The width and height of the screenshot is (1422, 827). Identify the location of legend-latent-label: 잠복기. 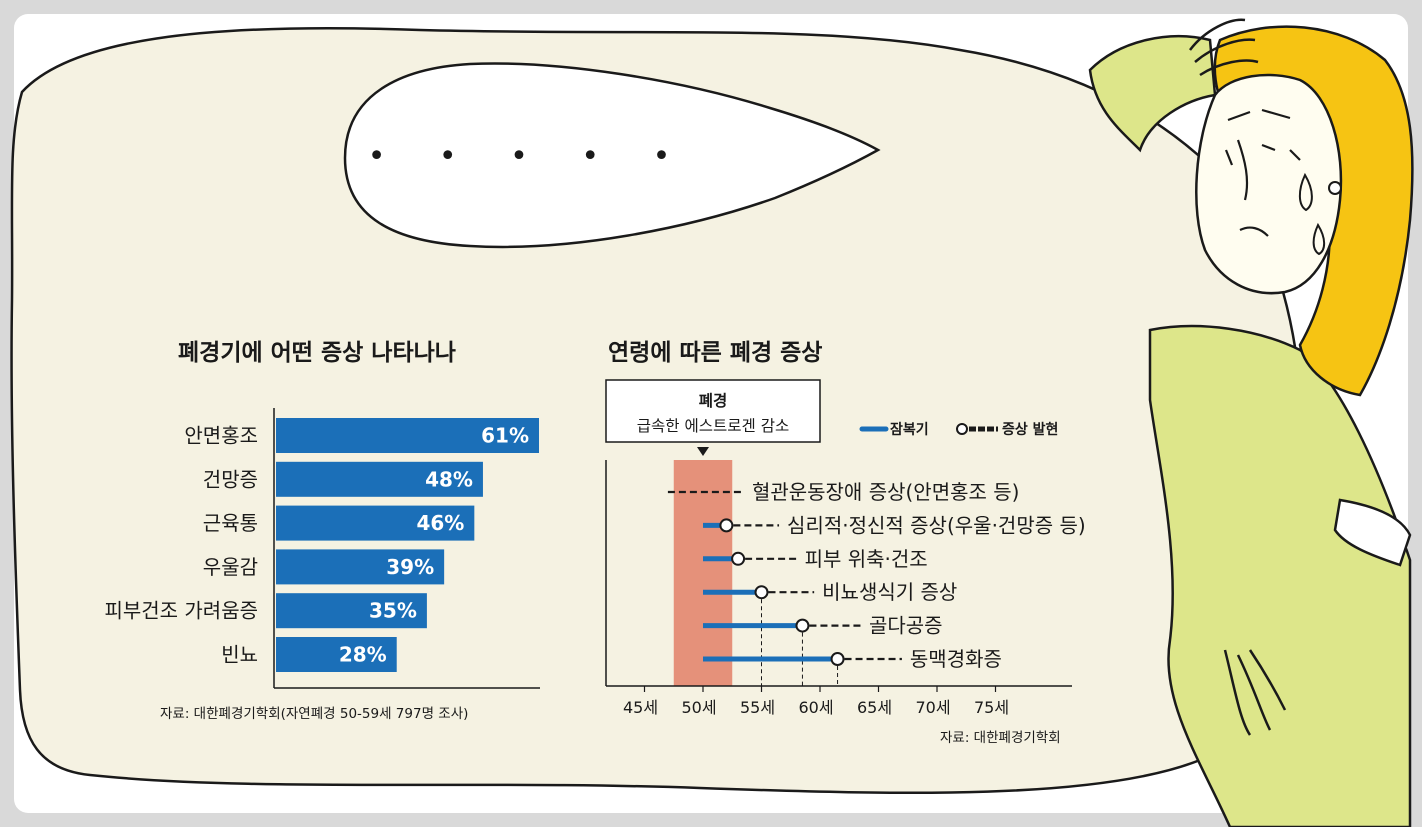
(909, 429).